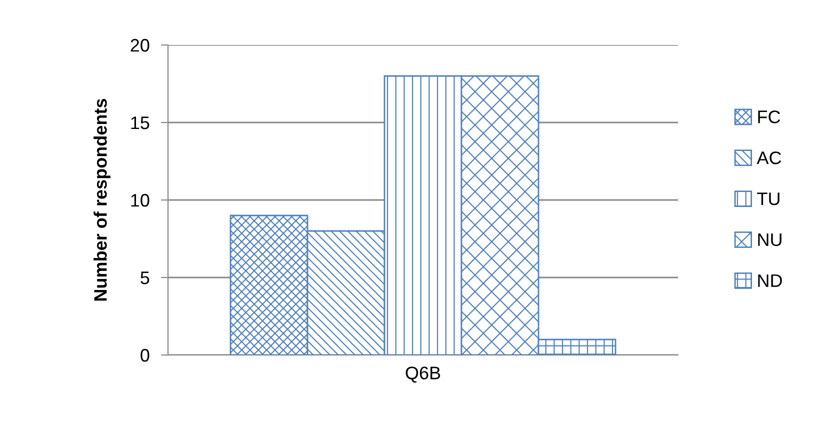 This screenshot has height=425, width=823. I want to click on y-axis-title: Number of respondents, so click(102, 199).